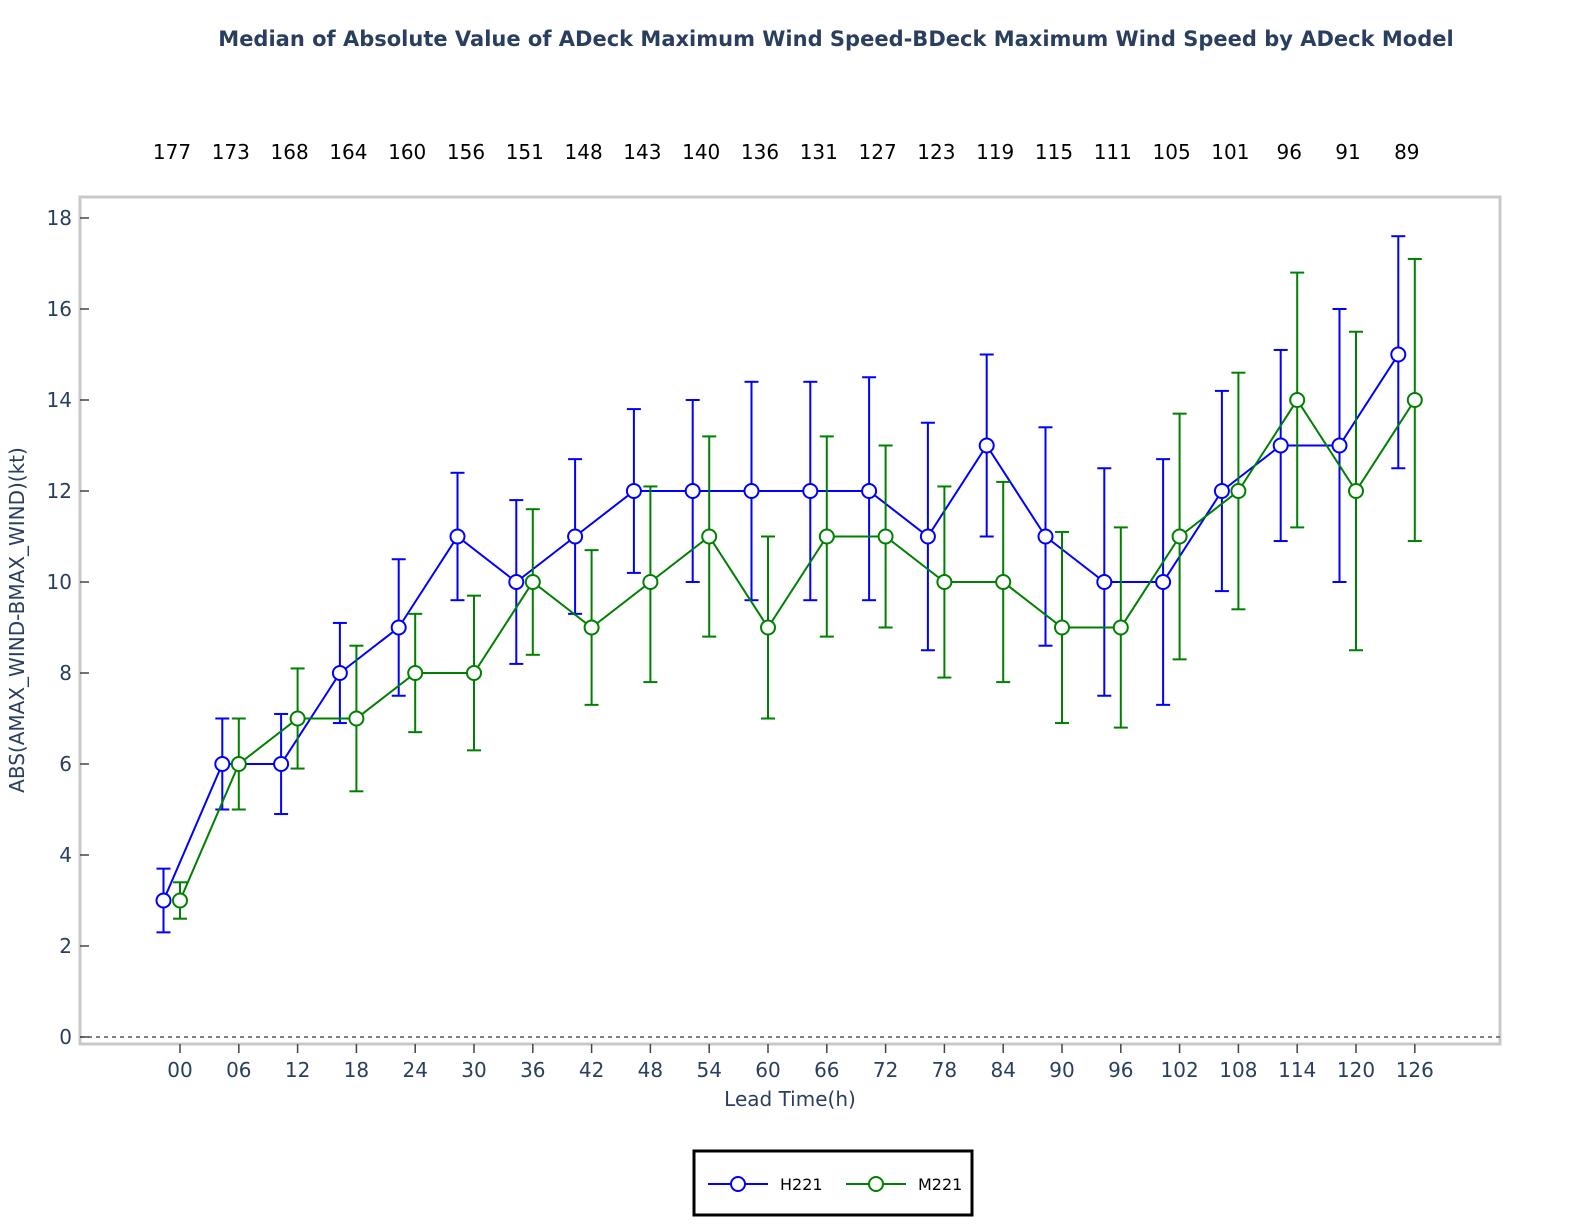 Image resolution: width=1584 pixels, height=1224 pixels. I want to click on y-tick-label: 2, so click(65, 946).